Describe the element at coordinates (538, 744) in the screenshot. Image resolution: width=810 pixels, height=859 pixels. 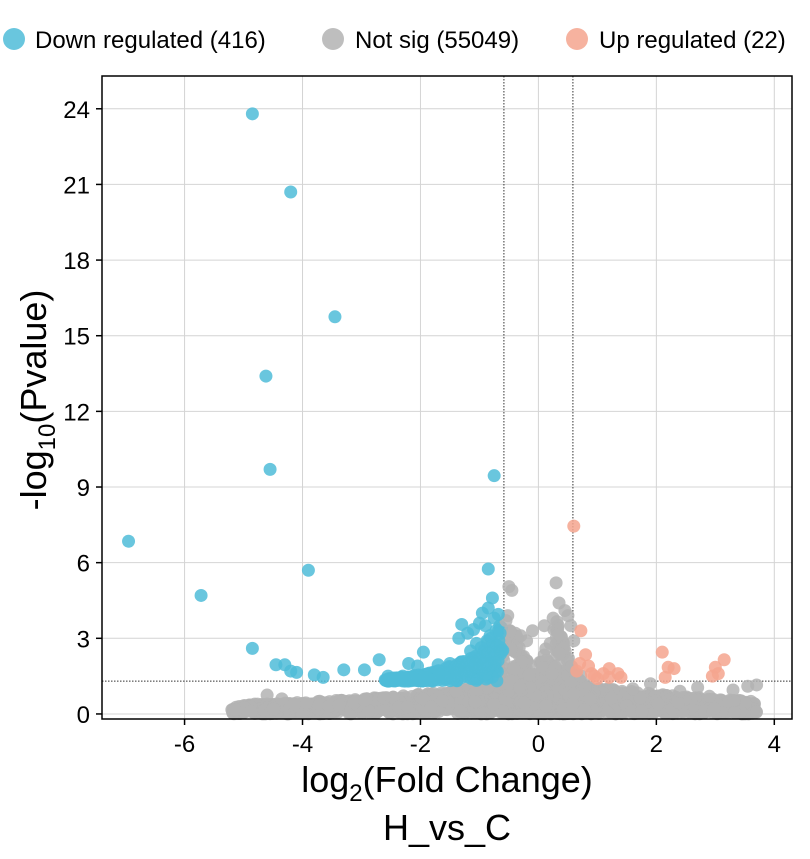
I see `x-tick-label: 0` at that location.